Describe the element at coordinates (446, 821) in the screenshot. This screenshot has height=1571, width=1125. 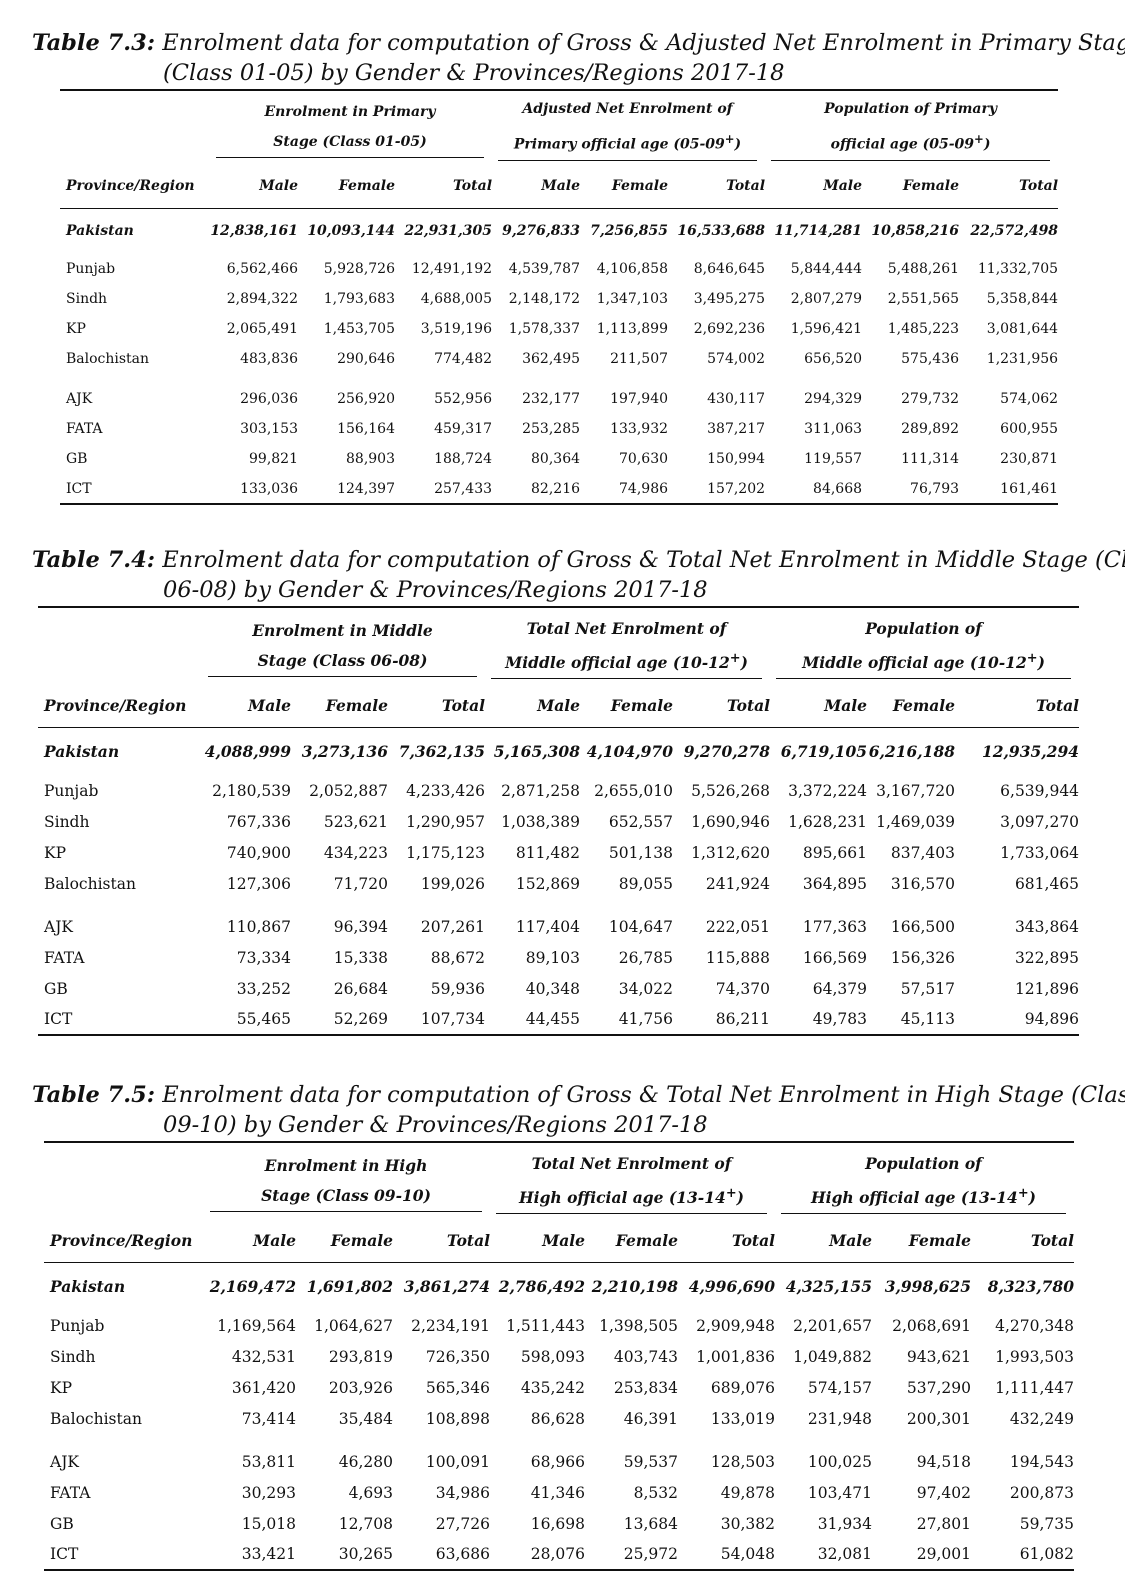
I see `value-cell: 1,290,957` at that location.